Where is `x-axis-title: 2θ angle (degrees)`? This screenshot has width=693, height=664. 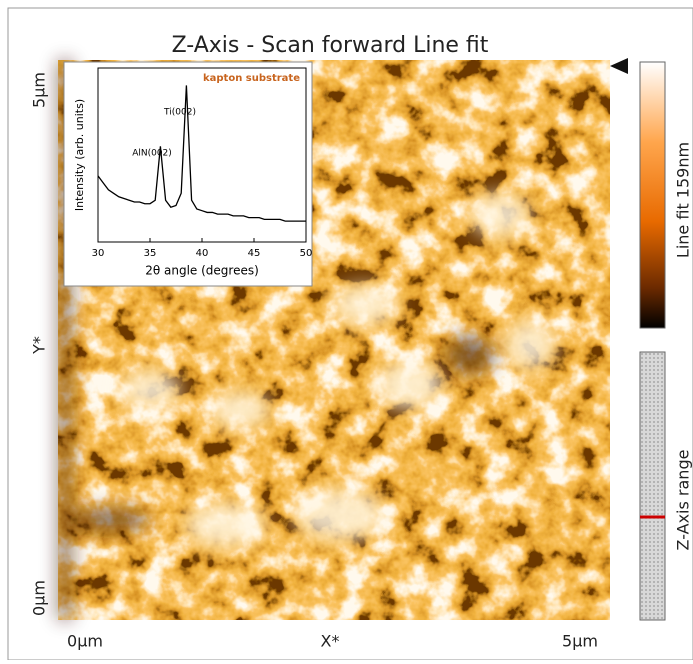
x-axis-title: 2θ angle (degrees) is located at coordinates (202, 271).